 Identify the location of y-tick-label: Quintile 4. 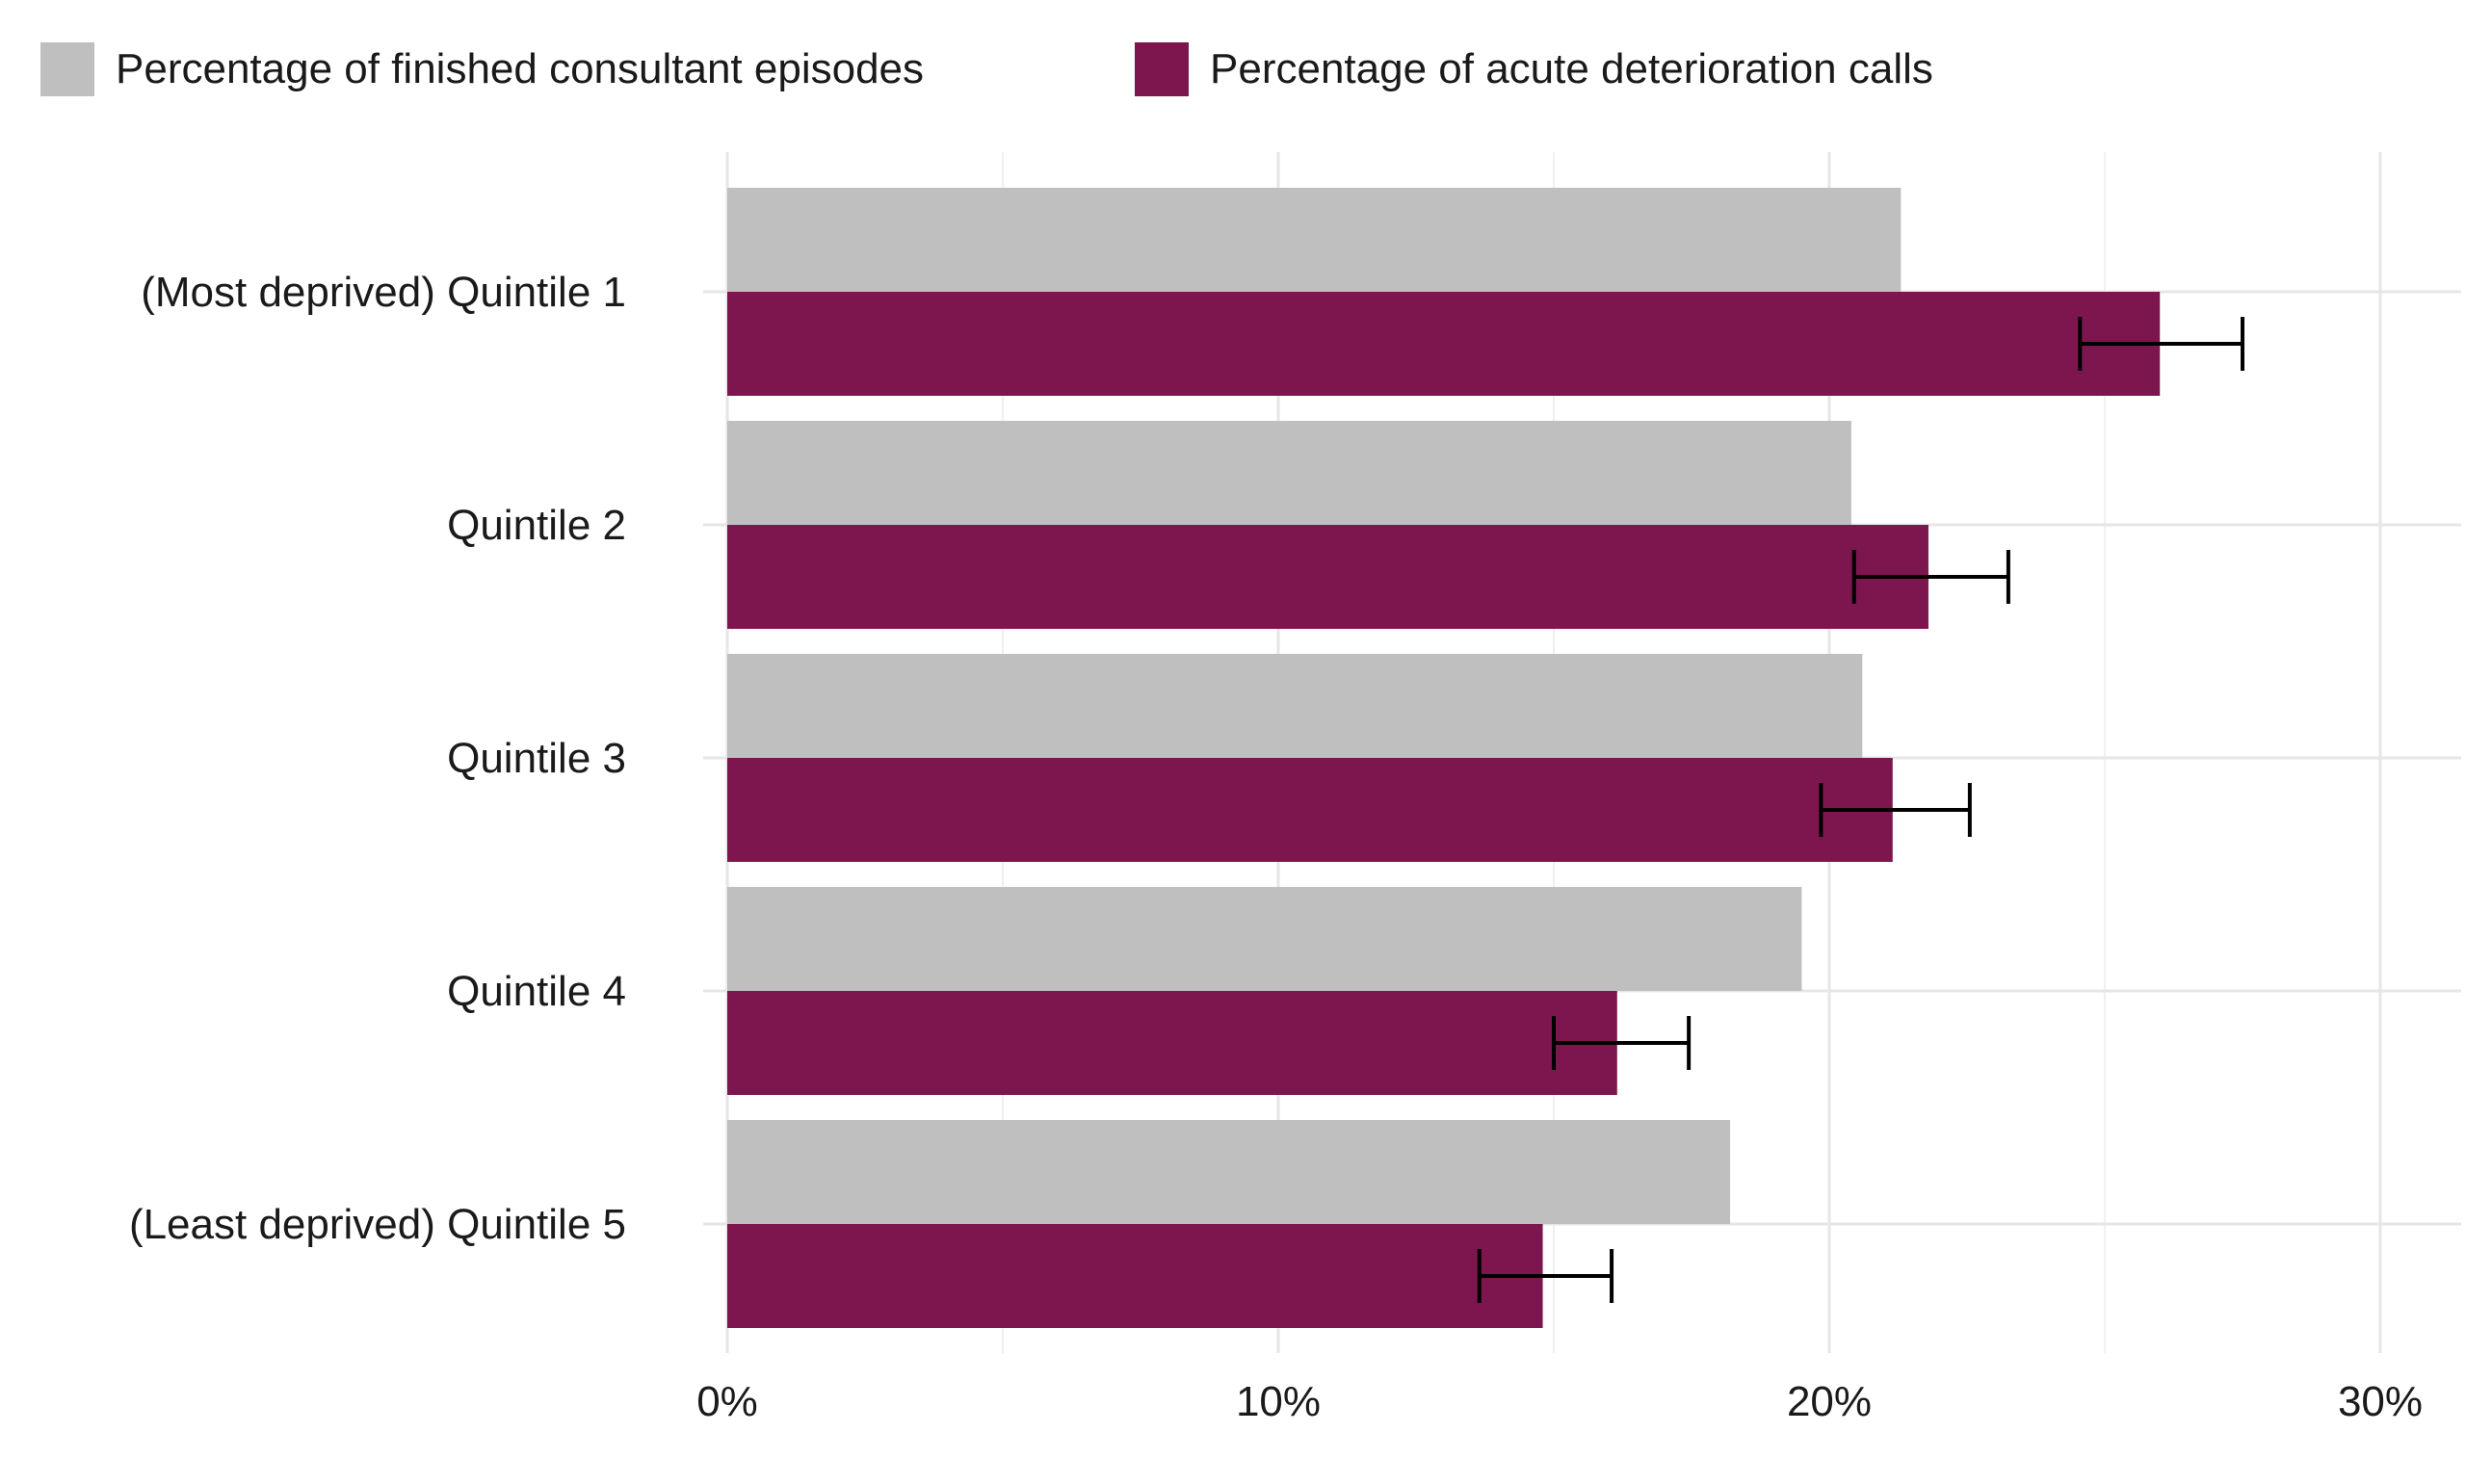
(536, 992).